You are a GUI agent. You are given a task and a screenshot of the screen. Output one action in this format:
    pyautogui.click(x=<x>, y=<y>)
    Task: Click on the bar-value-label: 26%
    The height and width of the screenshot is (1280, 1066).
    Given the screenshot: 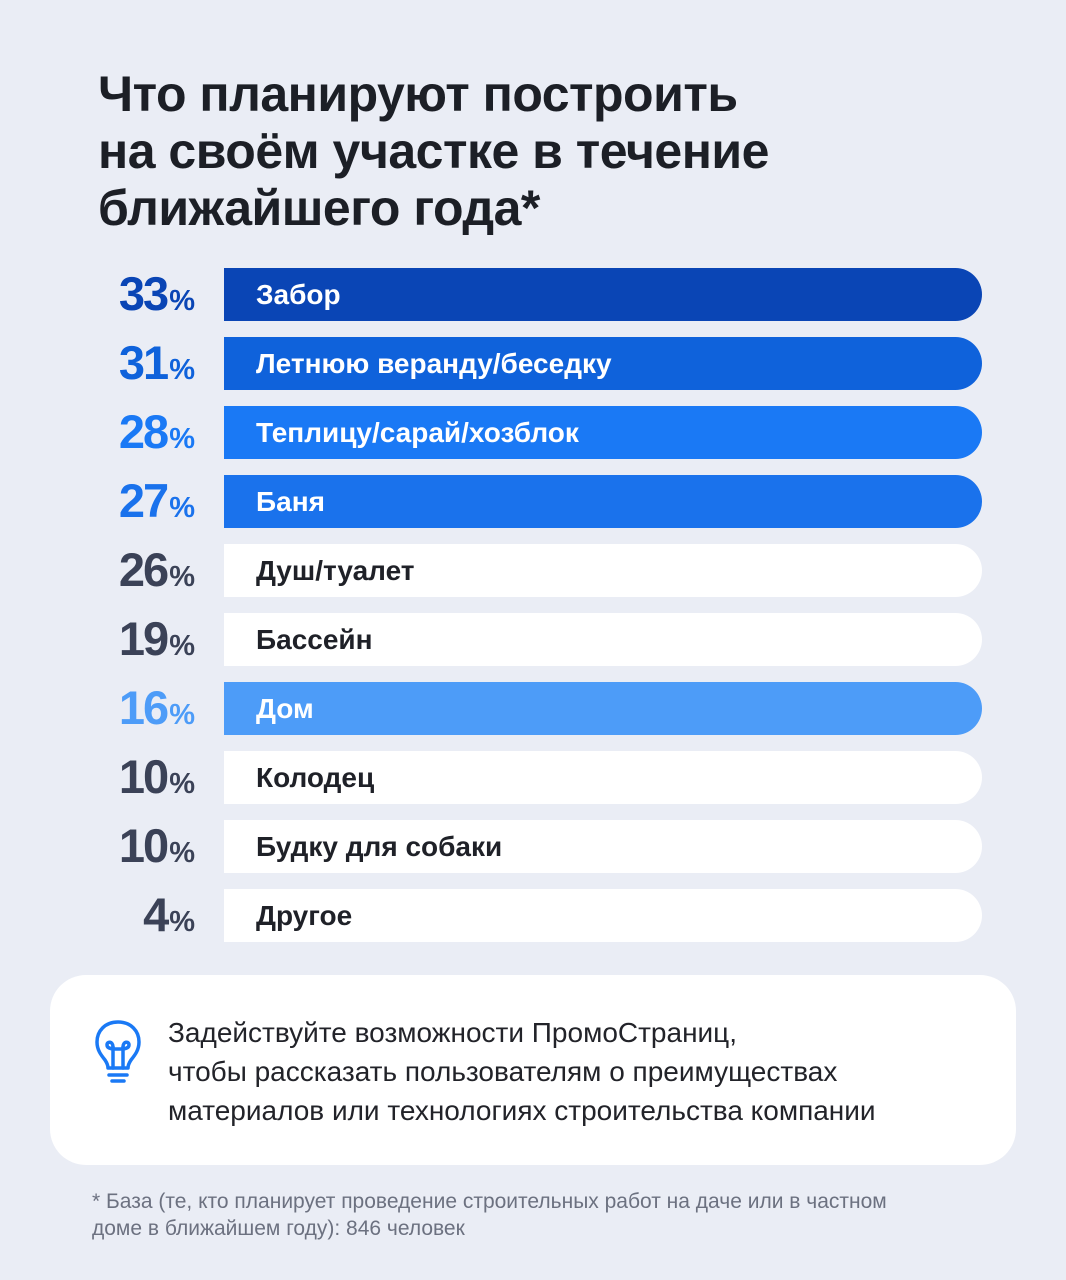 What is the action you would take?
    pyautogui.click(x=117, y=570)
    